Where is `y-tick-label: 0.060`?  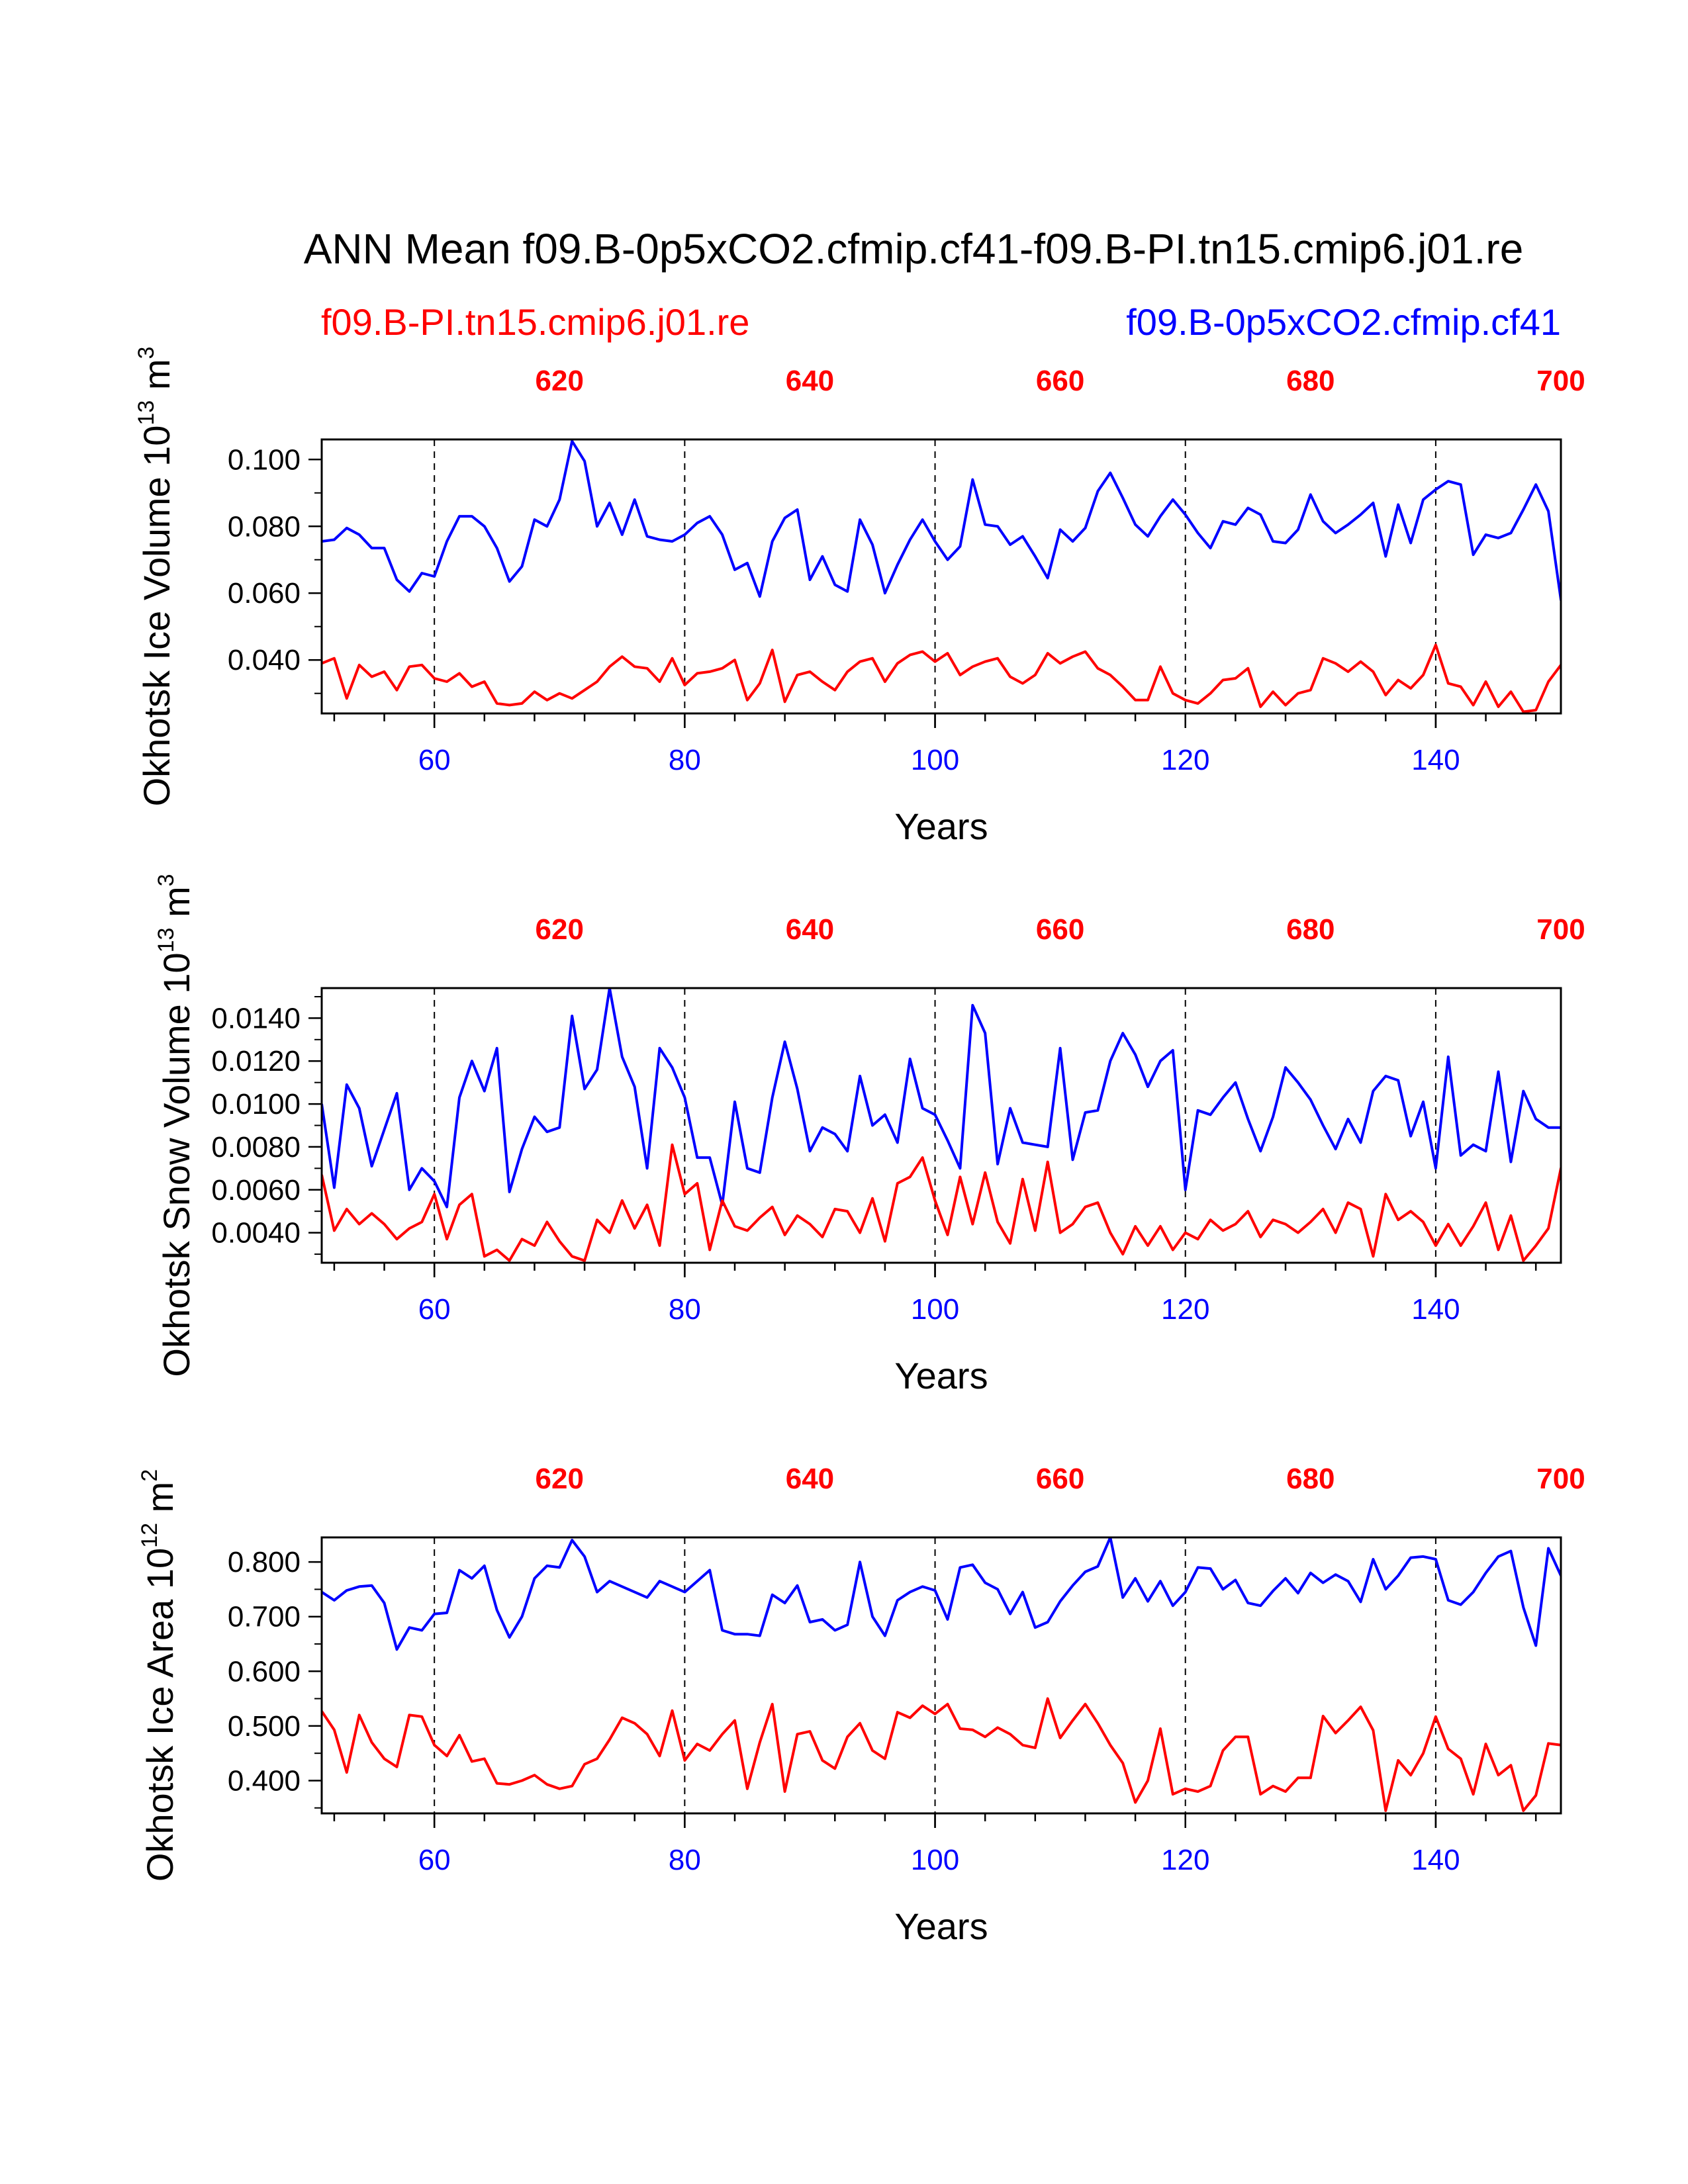
y-tick-label: 0.060 is located at coordinates (264, 593).